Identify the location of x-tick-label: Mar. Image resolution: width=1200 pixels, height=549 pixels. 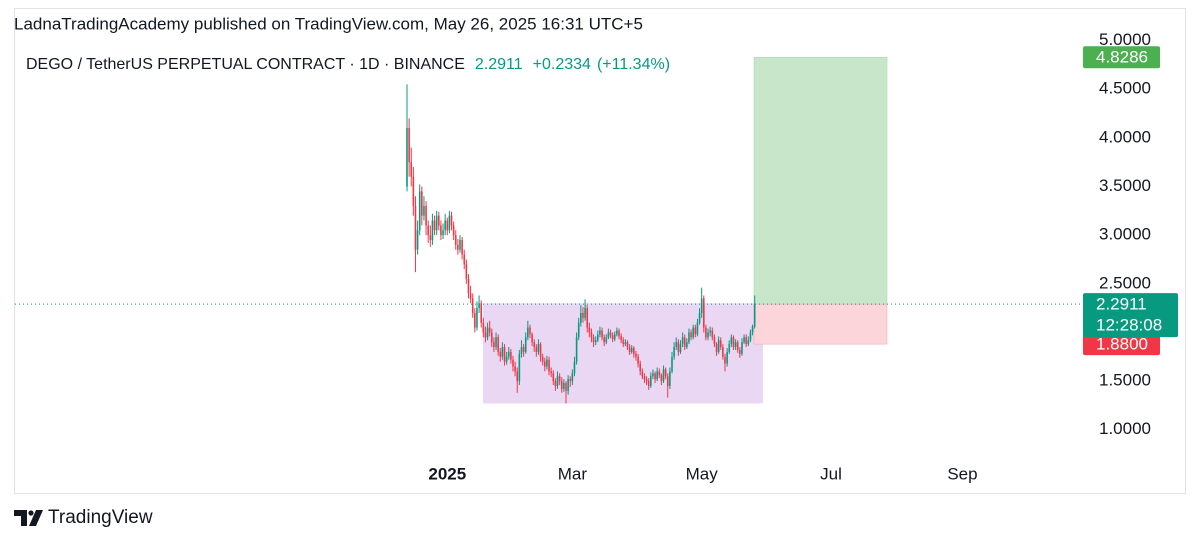
(573, 473).